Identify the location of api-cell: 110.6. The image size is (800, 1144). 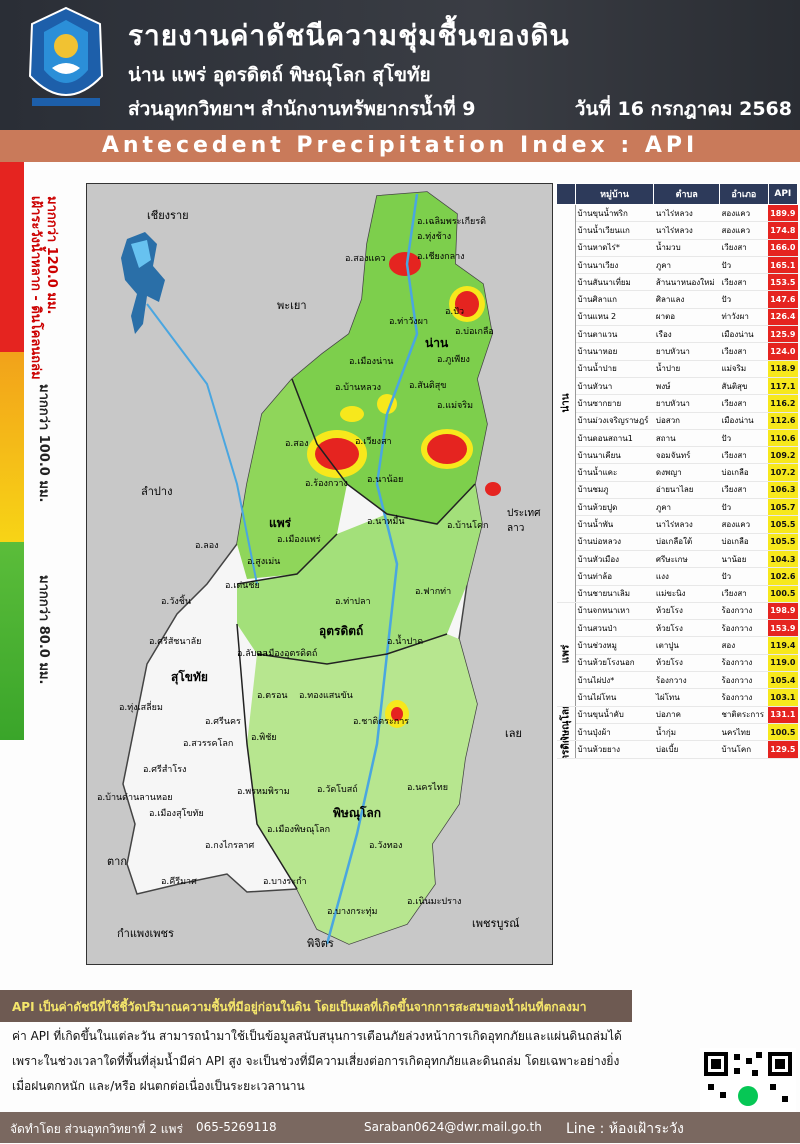
(783, 438).